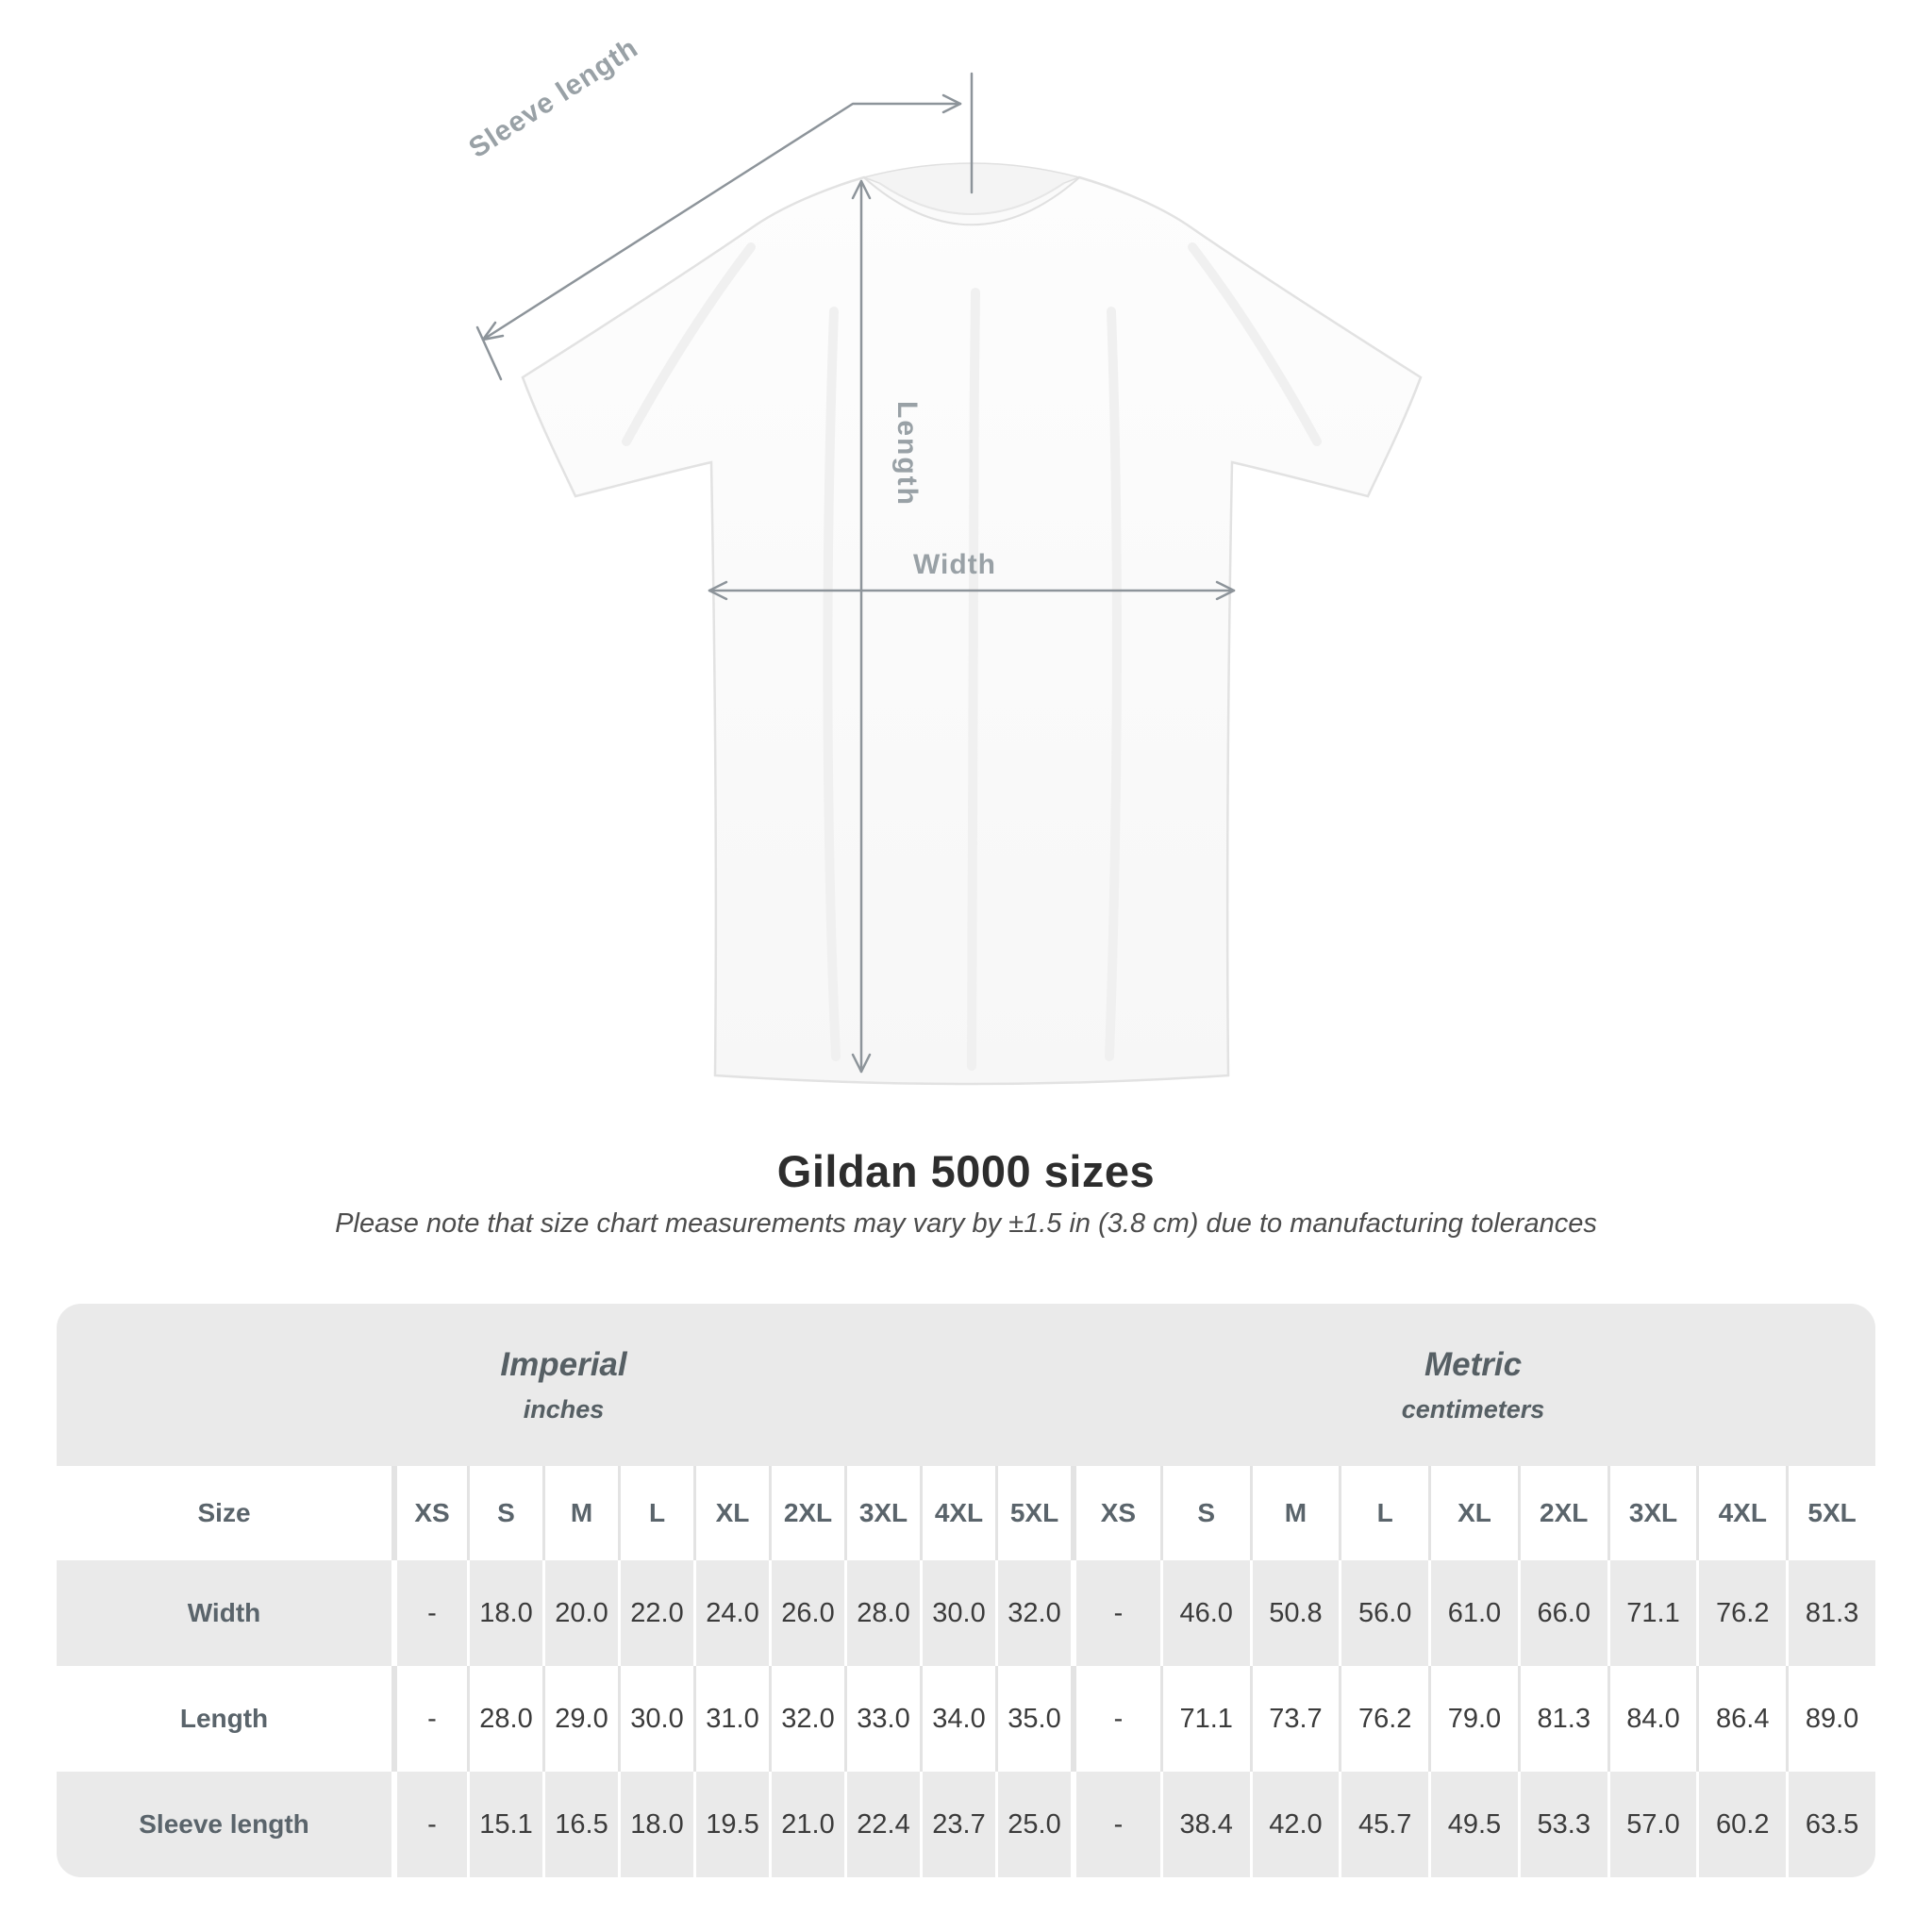 The height and width of the screenshot is (1932, 1932). I want to click on sleeve-end-tick, so click(489, 353).